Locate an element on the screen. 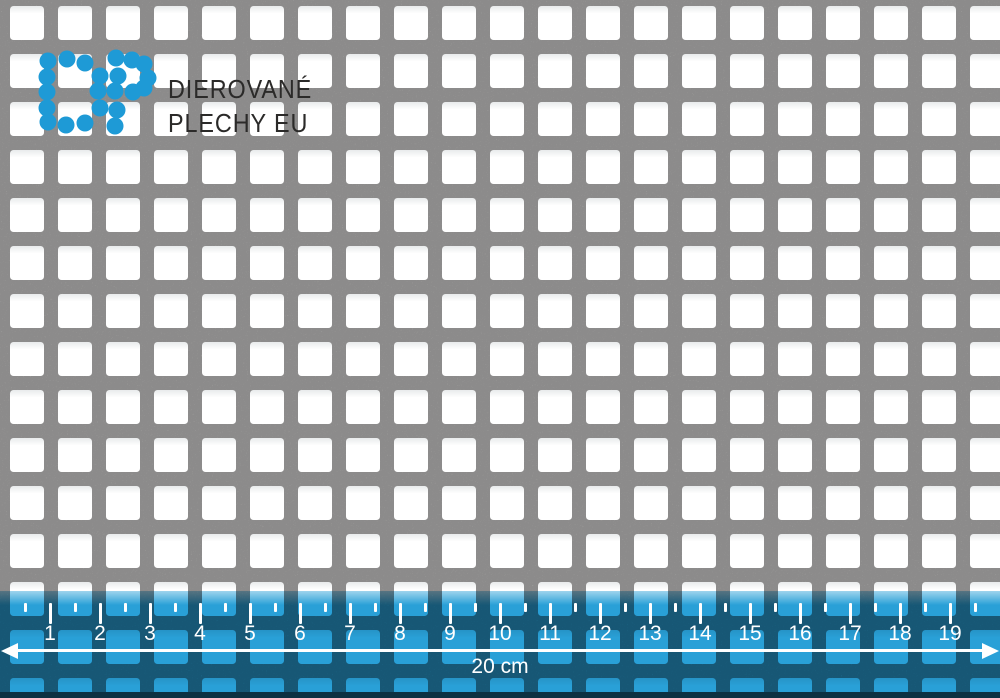  ruler-number: 19 is located at coordinates (950, 633).